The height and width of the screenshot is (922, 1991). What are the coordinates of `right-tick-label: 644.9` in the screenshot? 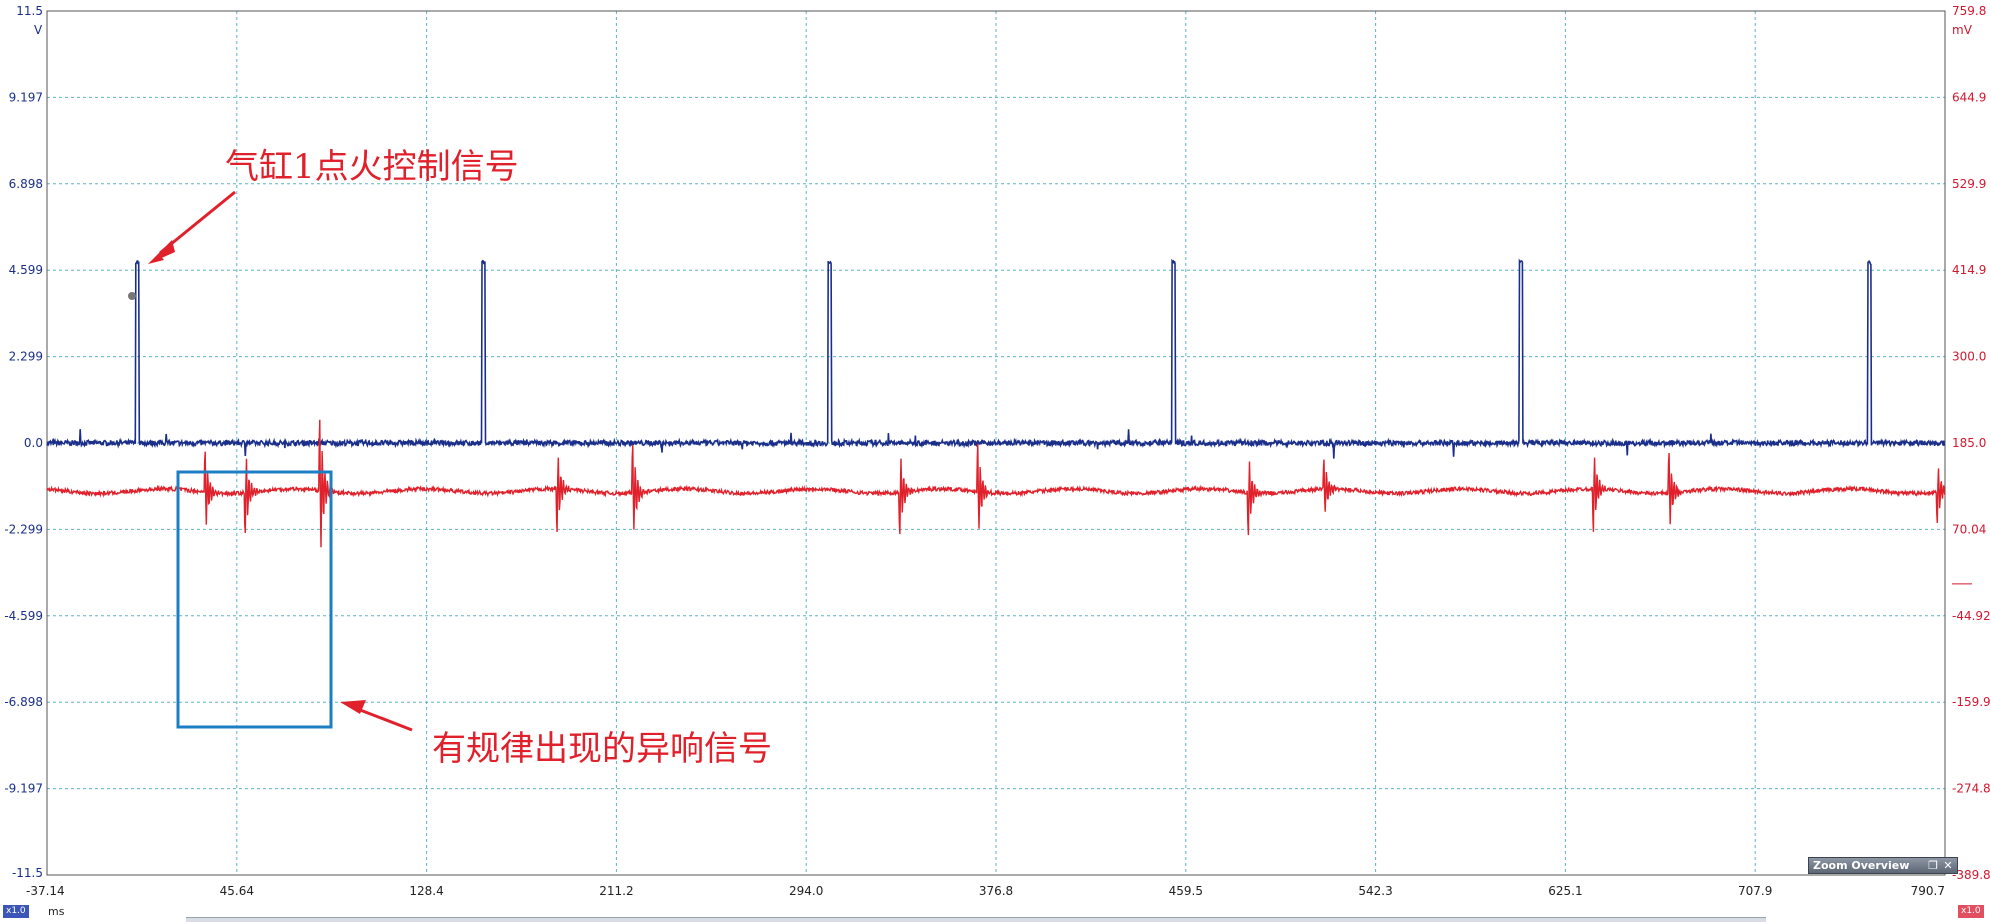 It's located at (1969, 97).